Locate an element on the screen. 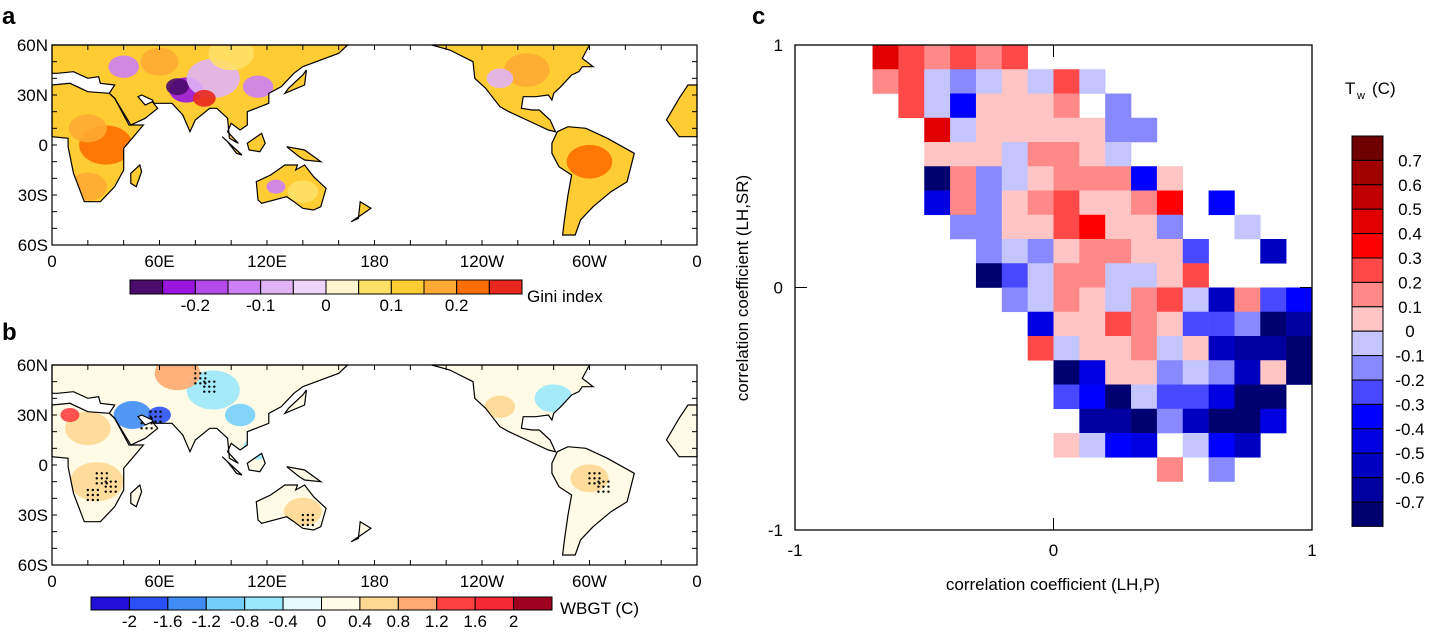  colorbar-tick-label: 0.6 is located at coordinates (1410, 185).